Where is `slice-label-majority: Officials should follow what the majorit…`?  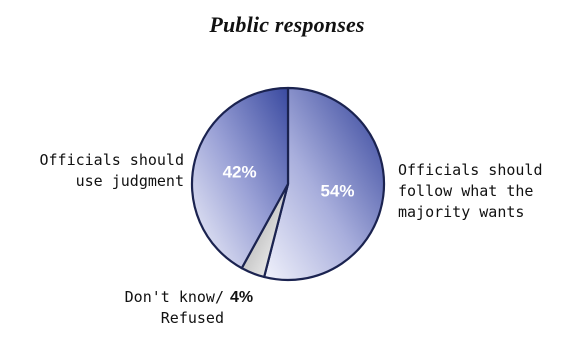
slice-label-majority: Officials should follow what the majorit… is located at coordinates (470, 191).